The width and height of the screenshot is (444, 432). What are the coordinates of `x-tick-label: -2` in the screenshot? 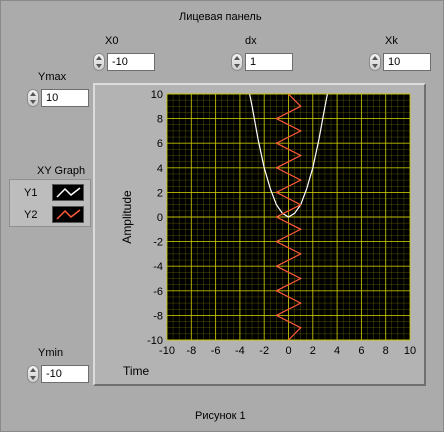 It's located at (264, 351).